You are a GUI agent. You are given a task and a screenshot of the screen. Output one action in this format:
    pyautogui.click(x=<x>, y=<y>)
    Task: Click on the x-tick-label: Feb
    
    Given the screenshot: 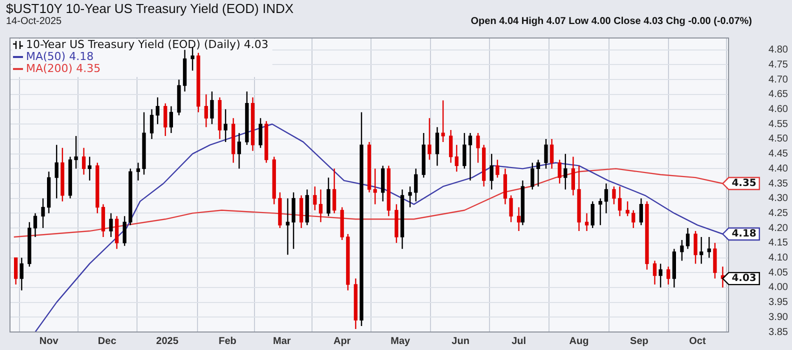 What is the action you would take?
    pyautogui.click(x=227, y=341)
    